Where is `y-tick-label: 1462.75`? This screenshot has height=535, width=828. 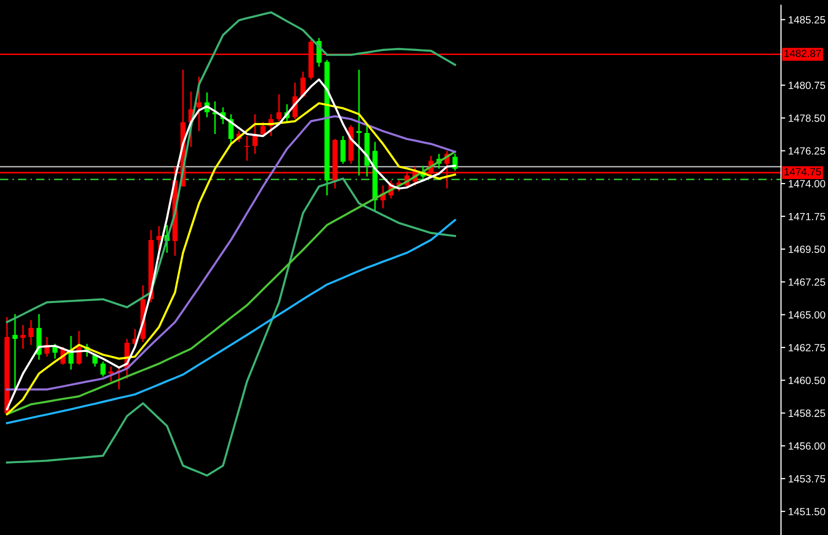
y-tick-label: 1462.75 is located at coordinates (807, 348).